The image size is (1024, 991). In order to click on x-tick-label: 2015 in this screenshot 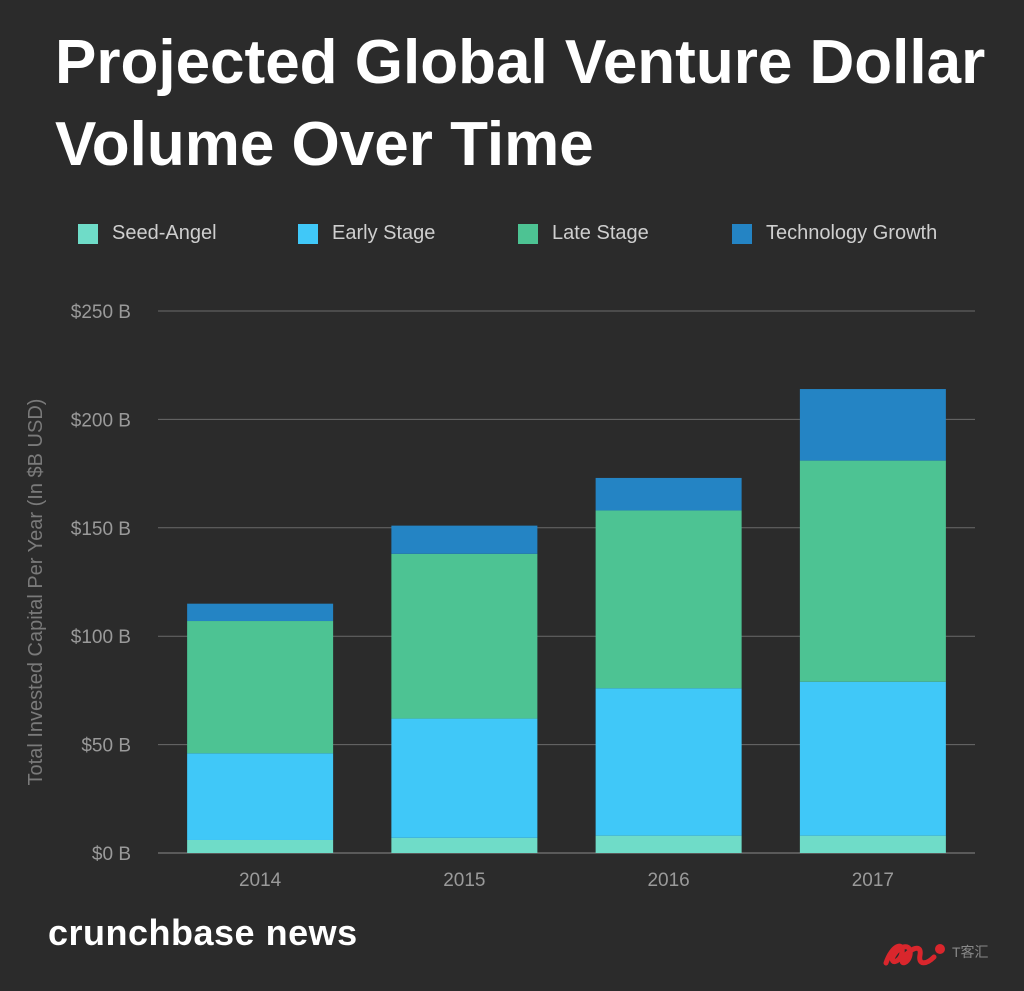, I will do `click(464, 880)`.